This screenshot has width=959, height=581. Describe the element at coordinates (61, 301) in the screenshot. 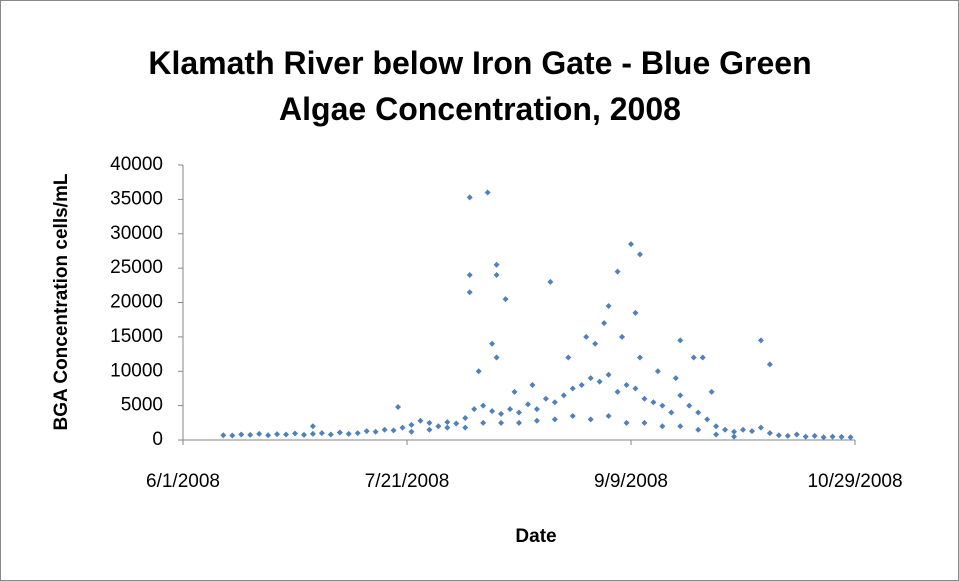

I see `y-axis-label: BGA Concentration cells/mL` at that location.